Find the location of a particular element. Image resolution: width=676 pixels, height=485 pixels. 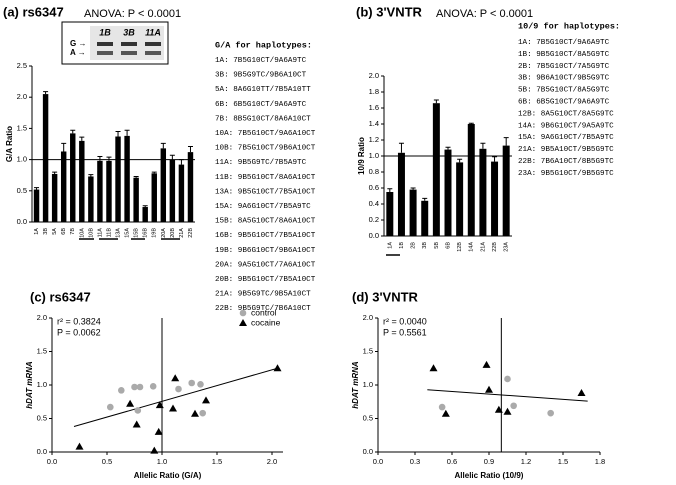

band-label: G → is located at coordinates (78, 43).